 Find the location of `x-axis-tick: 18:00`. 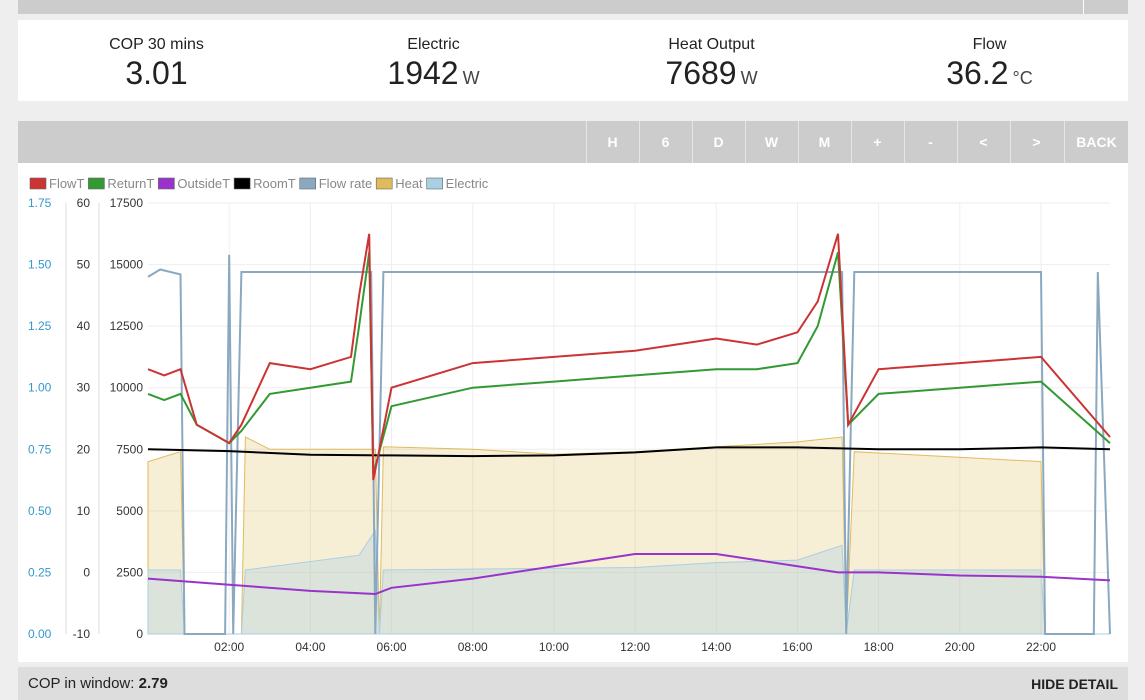

x-axis-tick: 18:00 is located at coordinates (879, 647).